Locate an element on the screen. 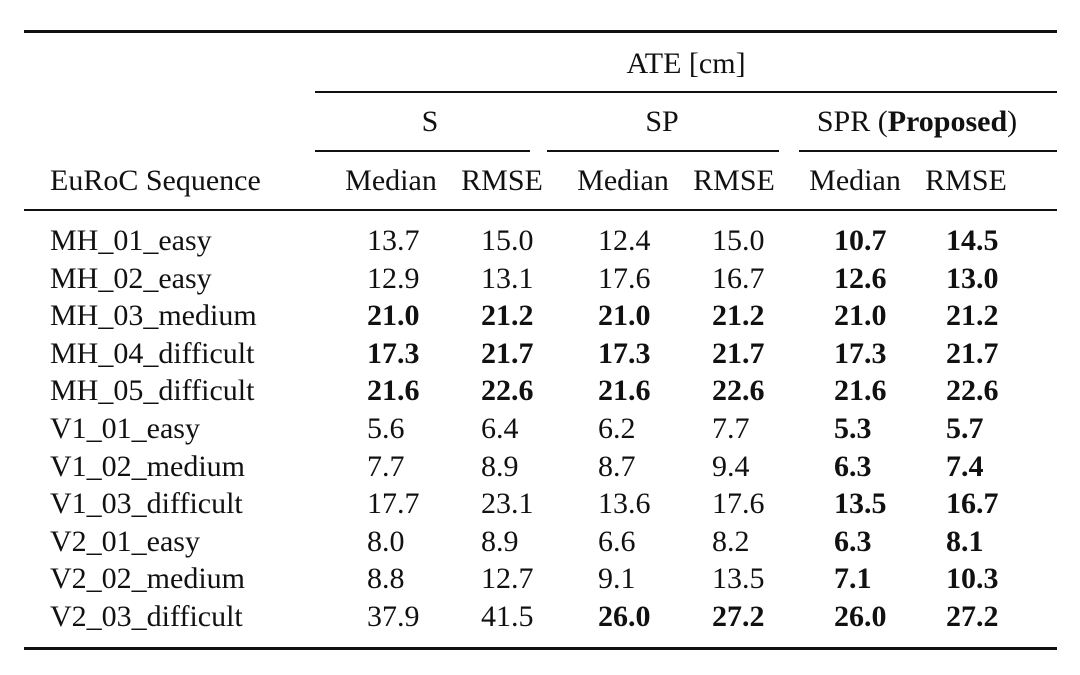 Image resolution: width=1080 pixels, height=675 pixels. group-header-ate: ATE [cm] is located at coordinates (686, 63).